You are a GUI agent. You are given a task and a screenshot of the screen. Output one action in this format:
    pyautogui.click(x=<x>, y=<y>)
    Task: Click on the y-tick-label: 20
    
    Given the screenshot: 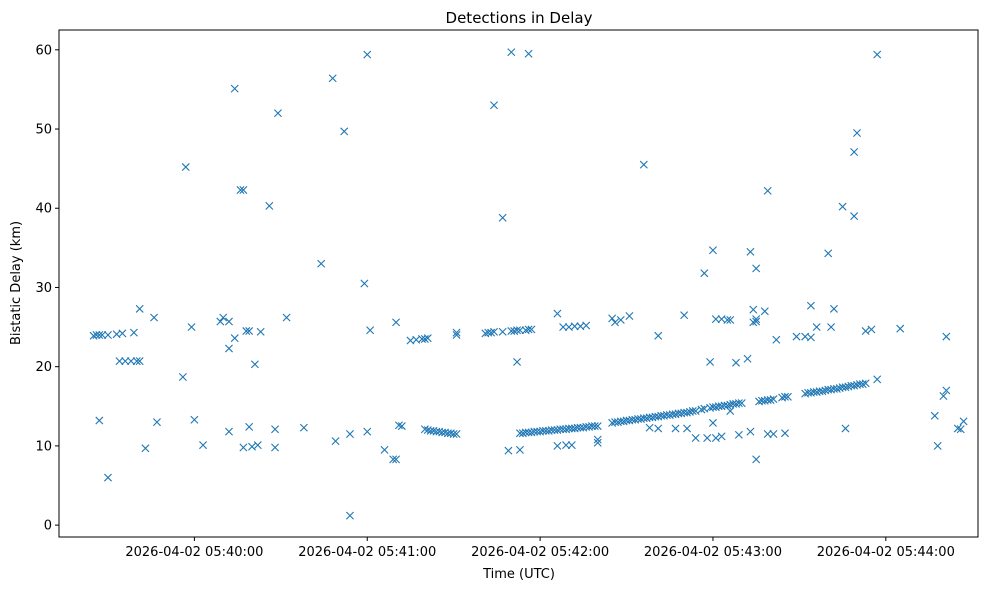 What is the action you would take?
    pyautogui.click(x=43, y=367)
    